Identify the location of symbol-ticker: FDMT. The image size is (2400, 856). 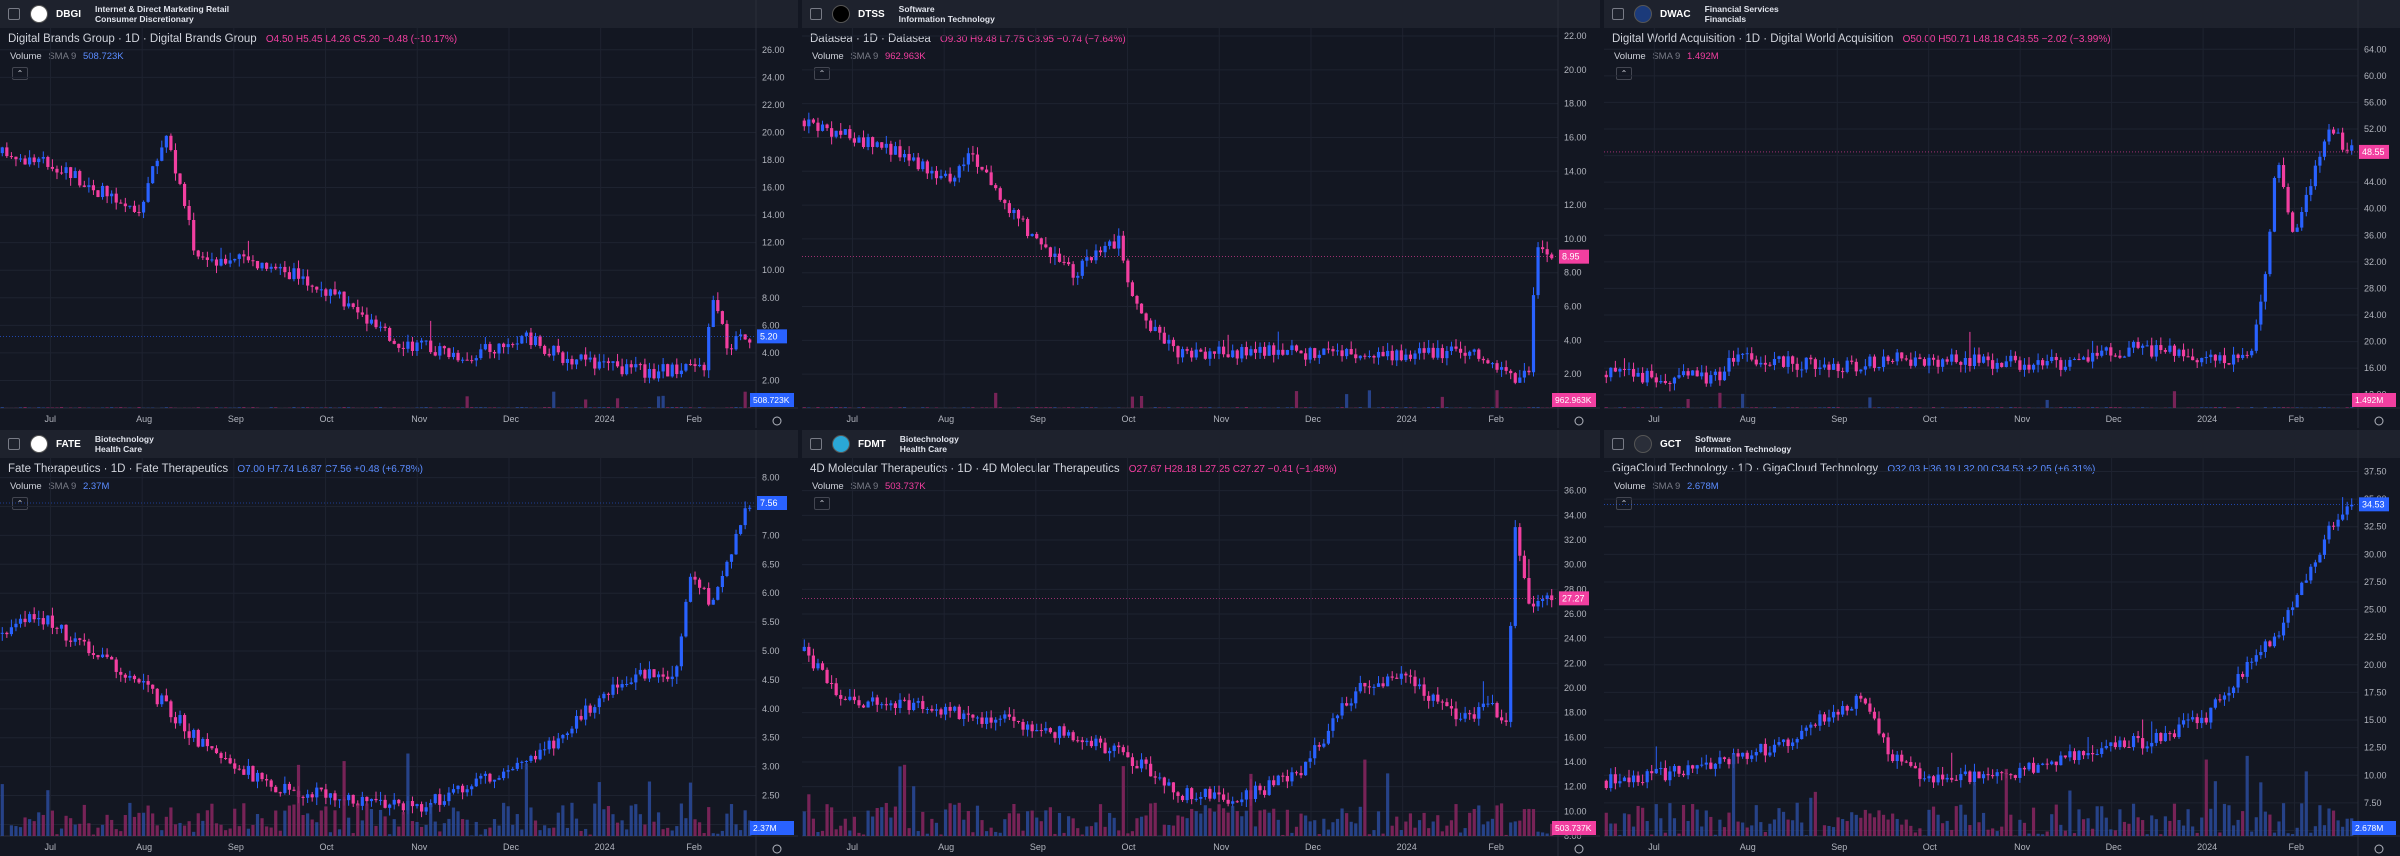
(872, 444).